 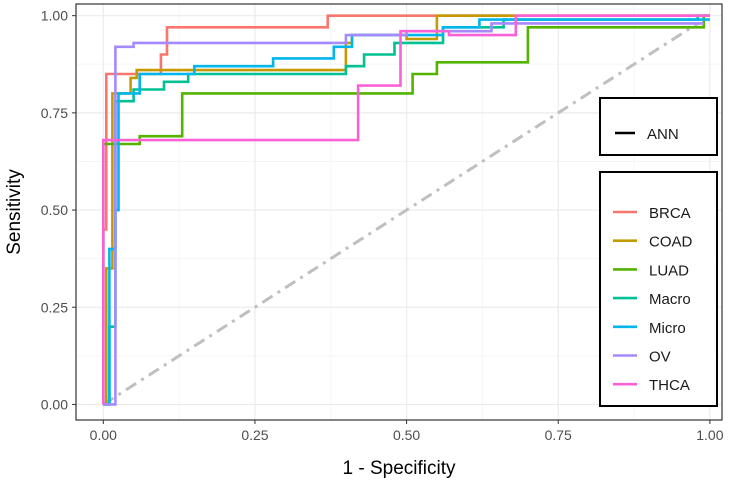 What do you see at coordinates (14, 212) in the screenshot?
I see `y-axis-title: Sensitivity` at bounding box center [14, 212].